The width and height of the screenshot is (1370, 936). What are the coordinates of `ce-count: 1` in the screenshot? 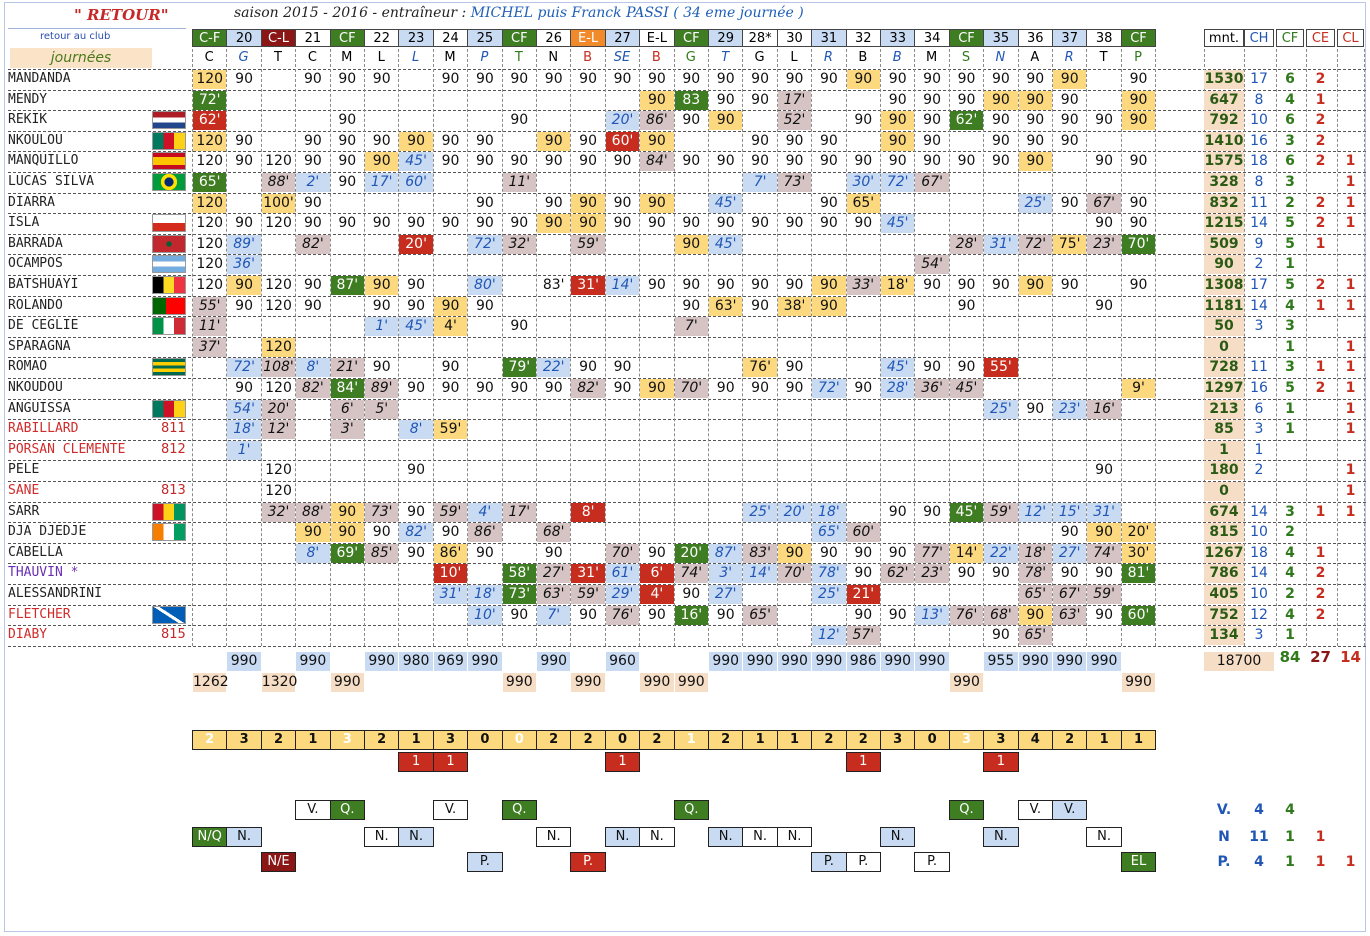 It's located at (1320, 305).